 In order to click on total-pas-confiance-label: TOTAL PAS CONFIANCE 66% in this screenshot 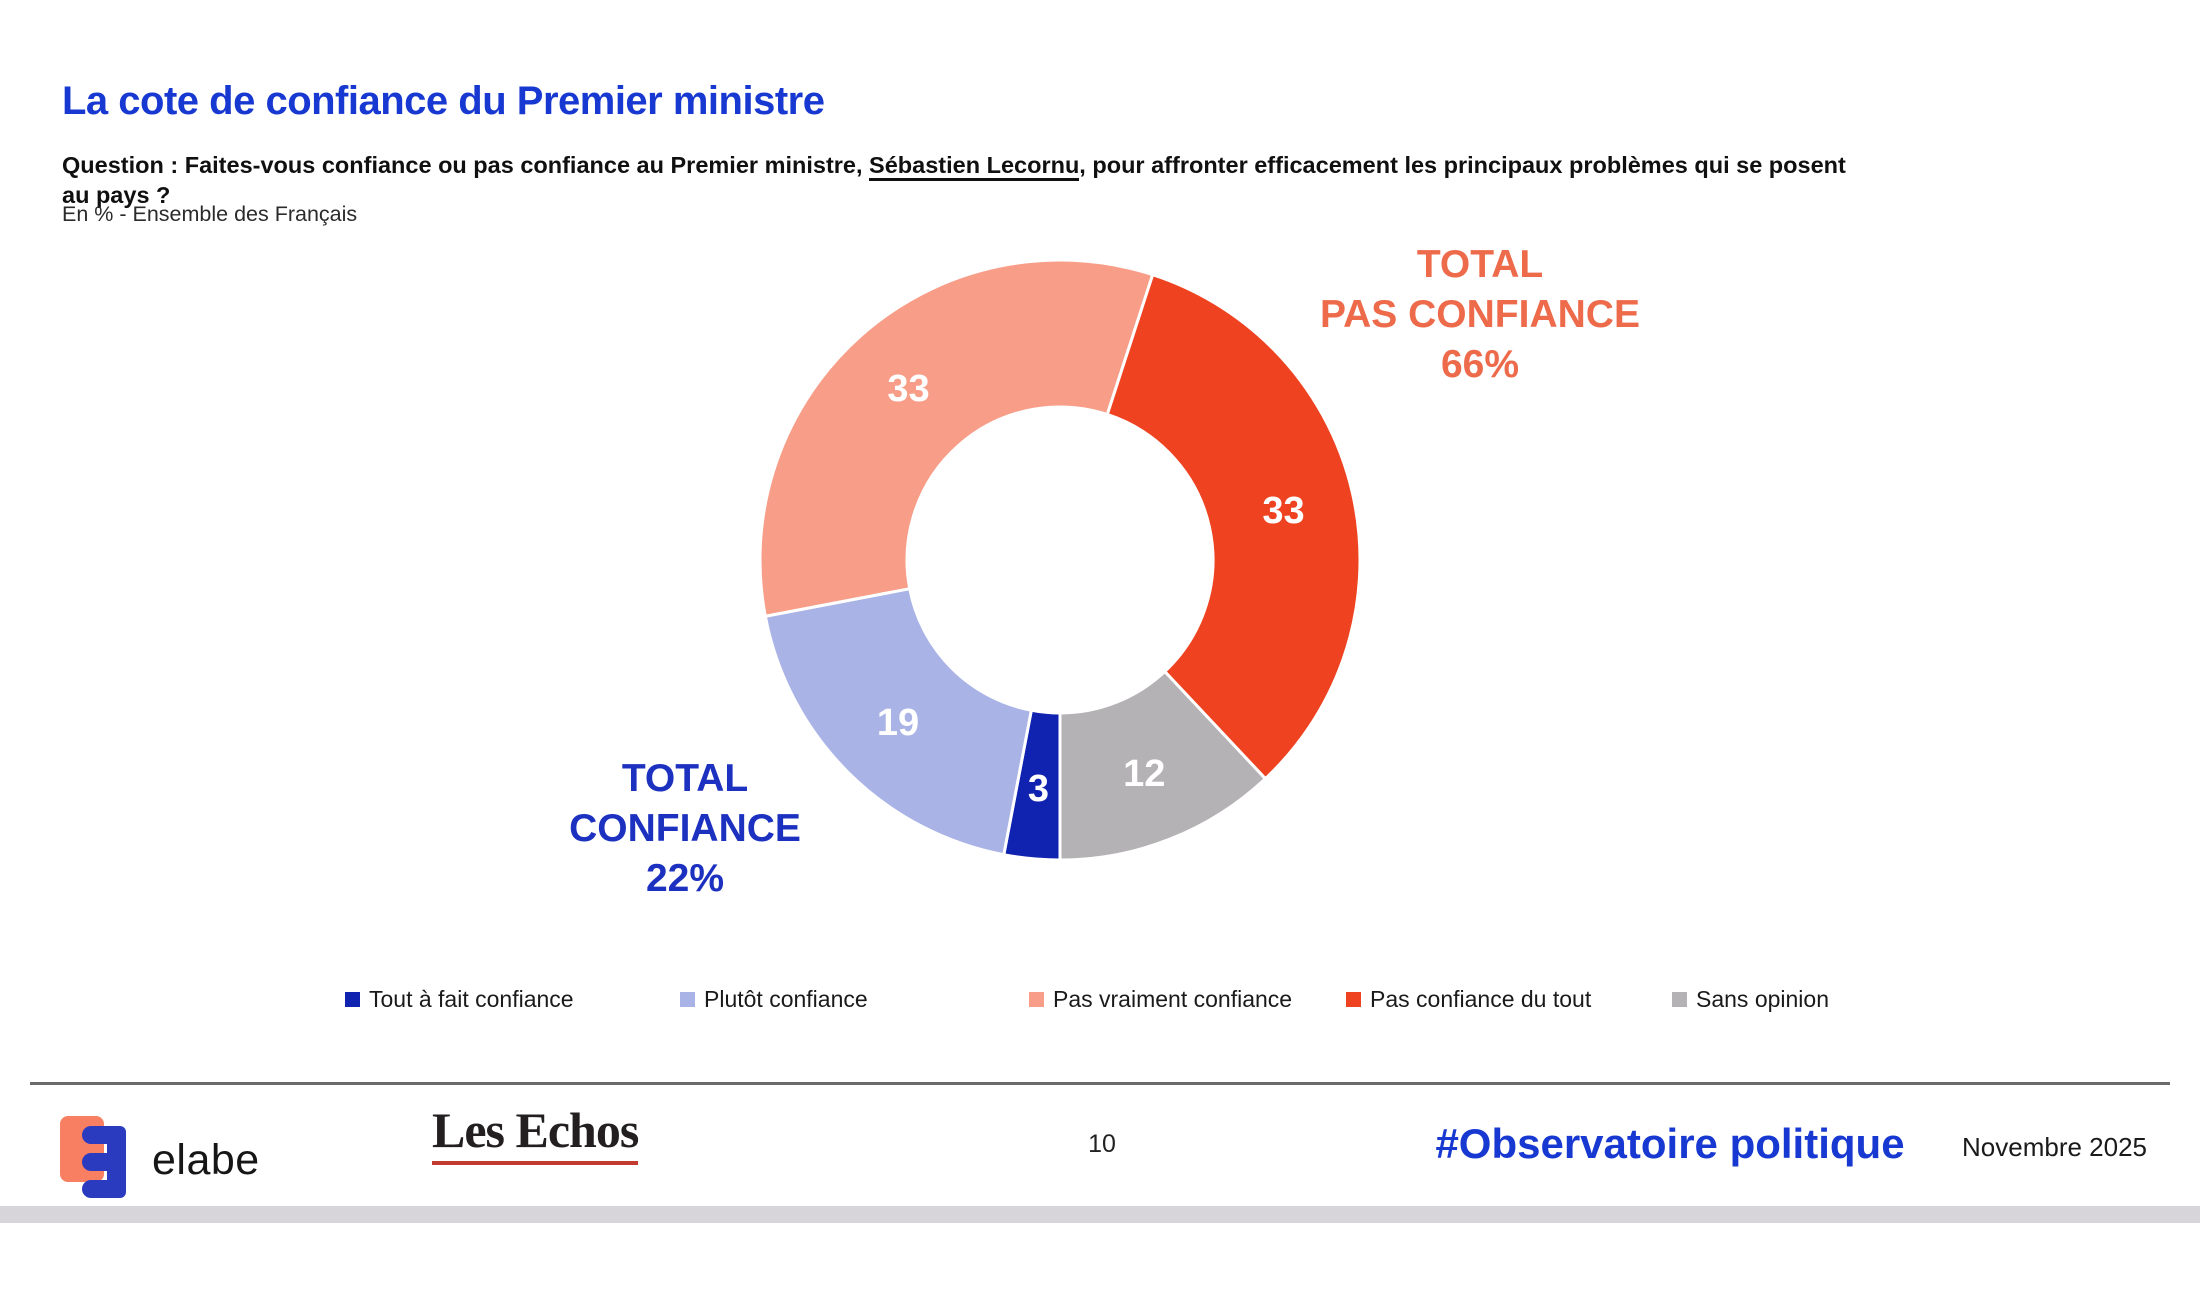, I will do `click(1480, 315)`.